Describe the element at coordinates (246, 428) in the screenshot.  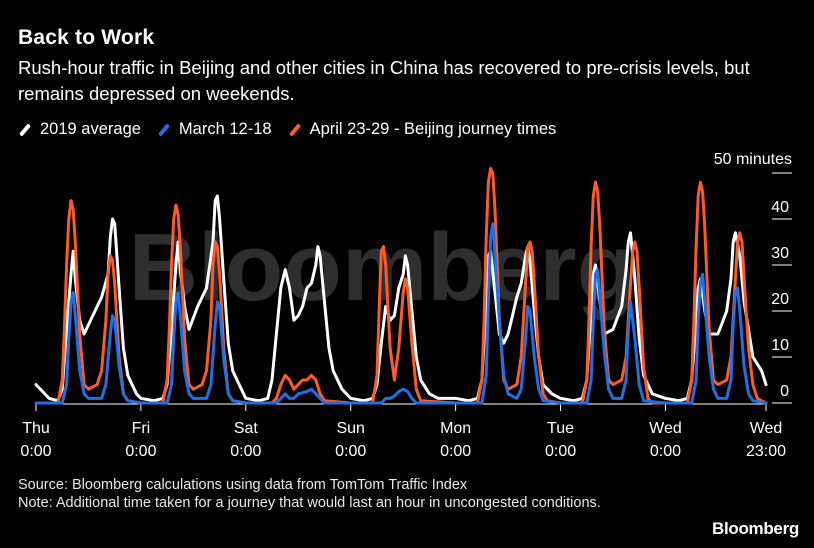
I see `x-tick-day-label: Sat` at that location.